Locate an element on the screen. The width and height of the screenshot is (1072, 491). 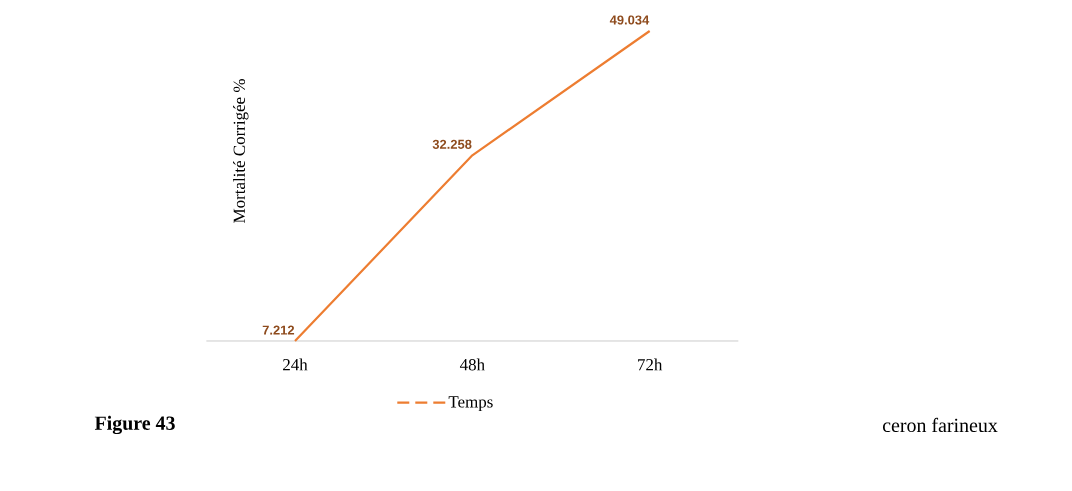
data-label: 32.258 is located at coordinates (452, 144).